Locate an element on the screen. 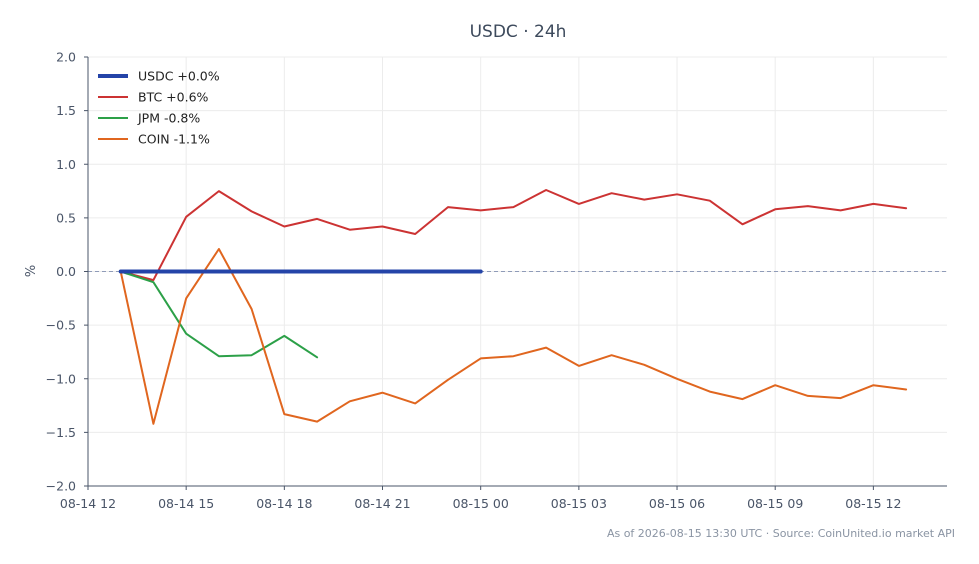 This screenshot has width=979, height=564. x-tick-label: 08-15 00 is located at coordinates (481, 503).